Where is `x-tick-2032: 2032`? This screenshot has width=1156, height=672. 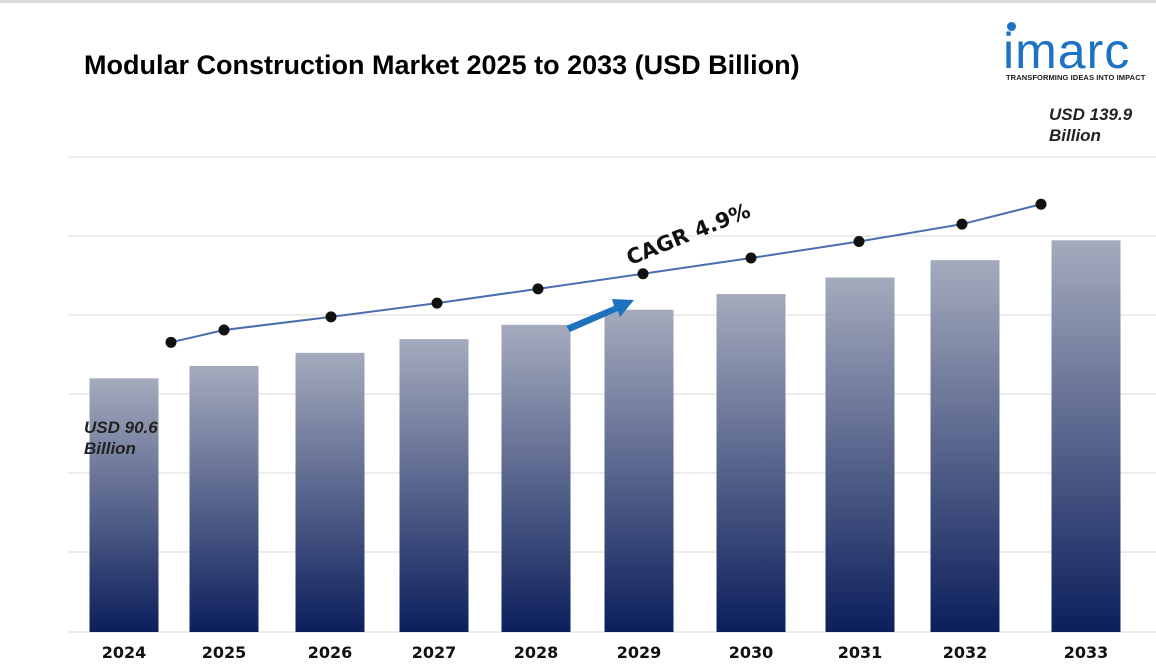 x-tick-2032: 2032 is located at coordinates (965, 652).